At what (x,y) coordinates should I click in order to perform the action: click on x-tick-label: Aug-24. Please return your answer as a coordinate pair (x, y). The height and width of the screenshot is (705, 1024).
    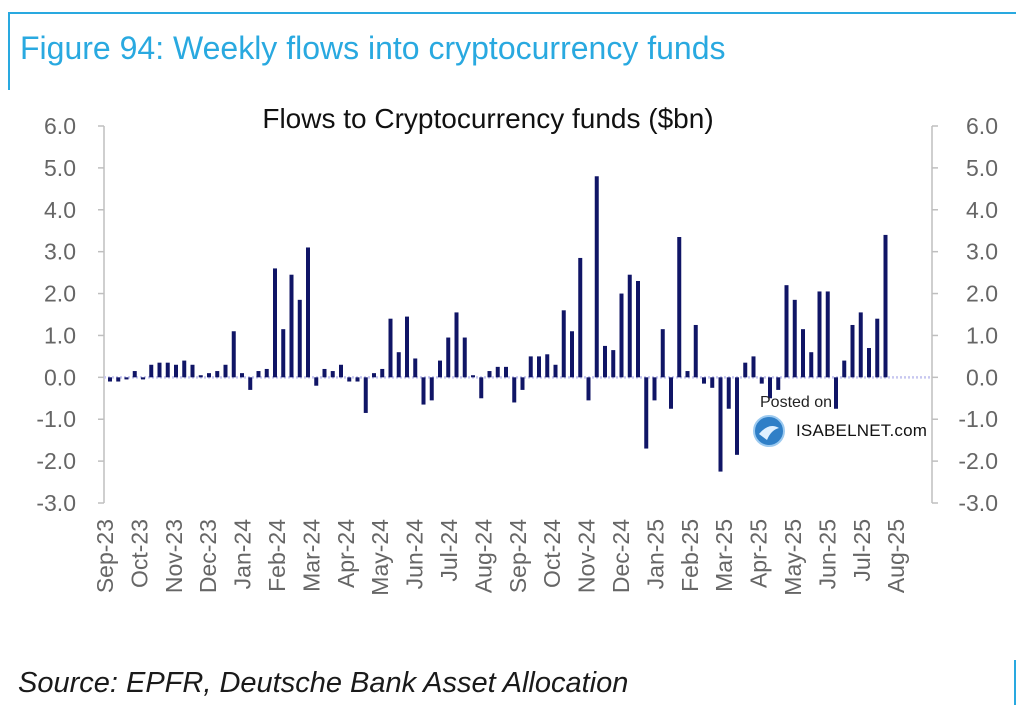
    Looking at the image, I should click on (483, 556).